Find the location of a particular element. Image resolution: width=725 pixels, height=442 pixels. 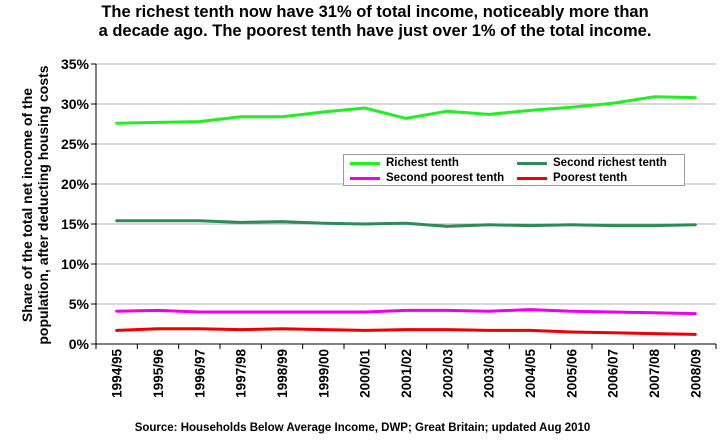

series-line-poorest-tenth is located at coordinates (406, 331).